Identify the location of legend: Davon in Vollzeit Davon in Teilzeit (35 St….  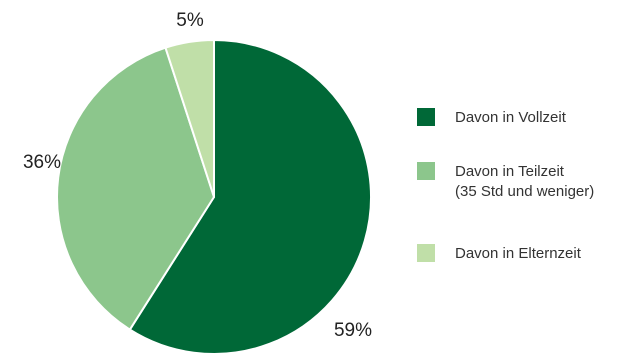
(505, 185).